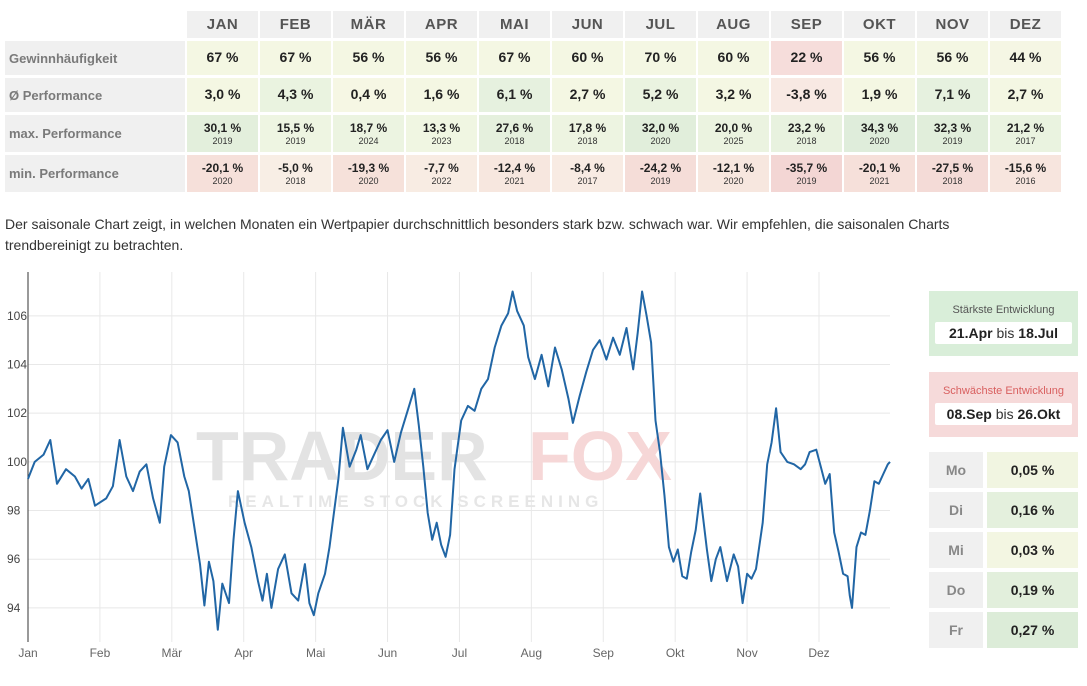 Image resolution: width=1087 pixels, height=686 pixels. Describe the element at coordinates (952, 127) in the screenshot. I see `cell-value: 32,3 %` at that location.